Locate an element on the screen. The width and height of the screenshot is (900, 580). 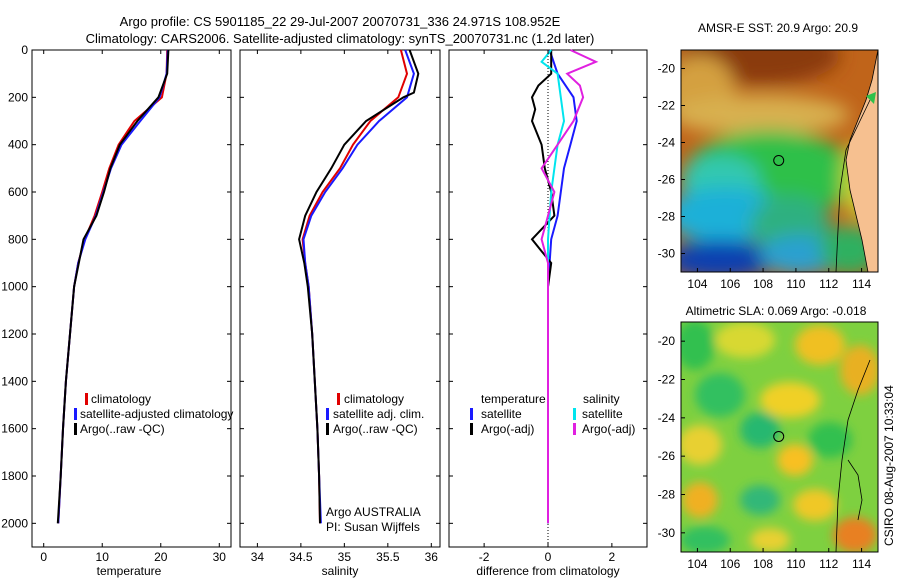
sla-map-title: Altimetric SLA: 0.069 Argo: -0.018 is located at coordinates (776, 311).